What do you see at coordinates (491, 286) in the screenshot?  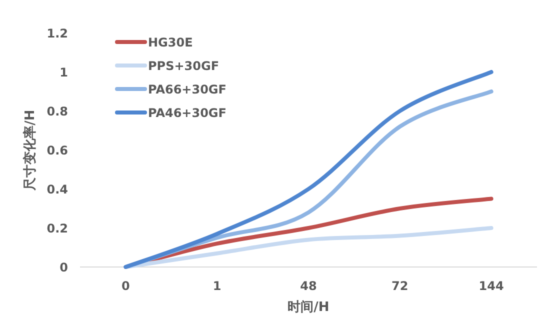 I see `x-tick-label: 144` at bounding box center [491, 286].